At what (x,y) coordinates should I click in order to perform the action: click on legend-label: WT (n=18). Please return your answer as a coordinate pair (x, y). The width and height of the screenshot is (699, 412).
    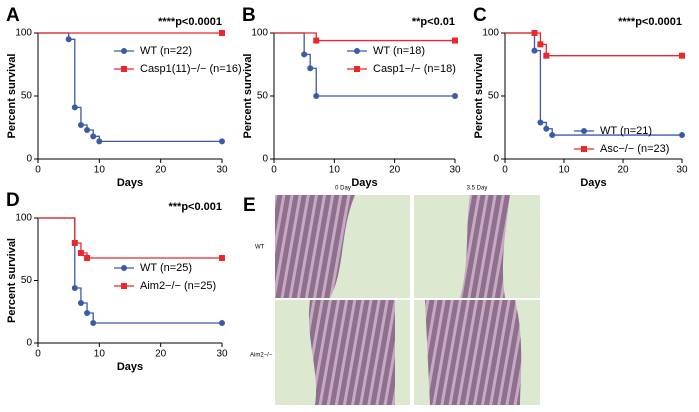
    Looking at the image, I should click on (399, 51).